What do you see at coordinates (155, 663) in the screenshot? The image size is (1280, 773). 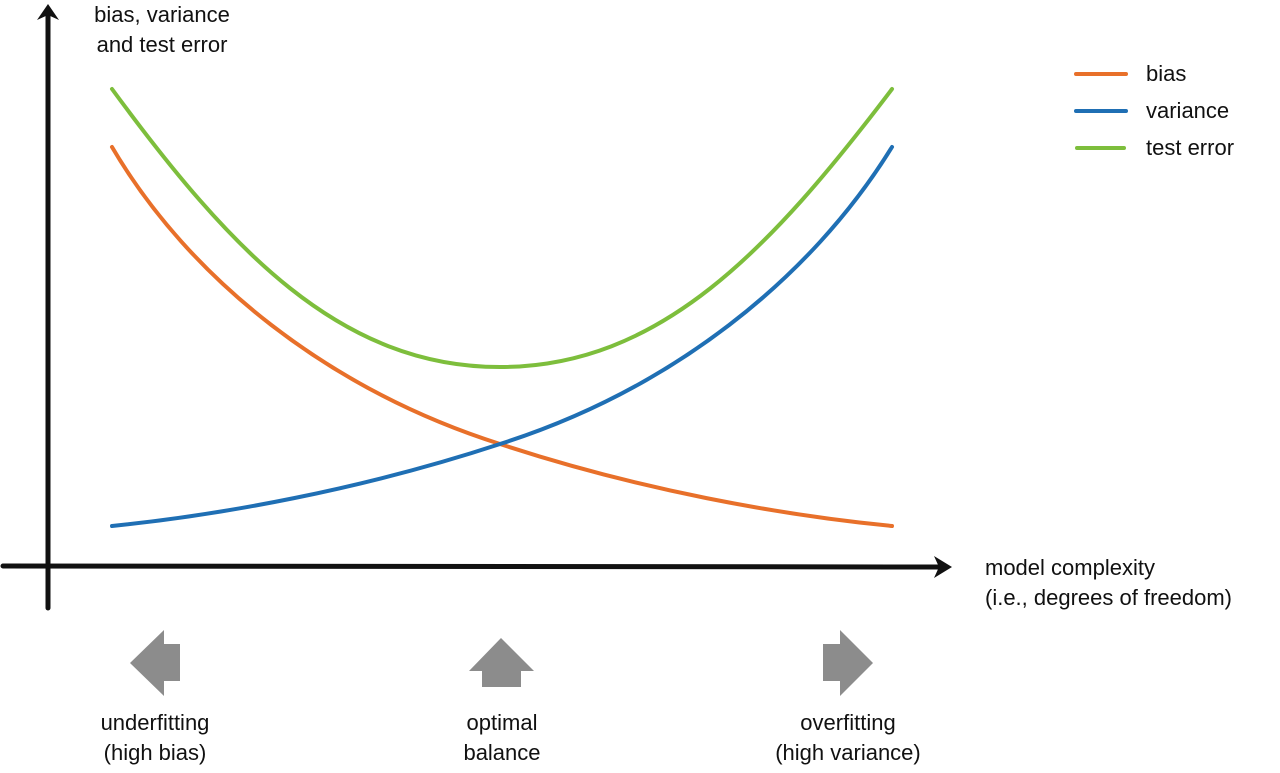 I see `arrow-left-icon` at bounding box center [155, 663].